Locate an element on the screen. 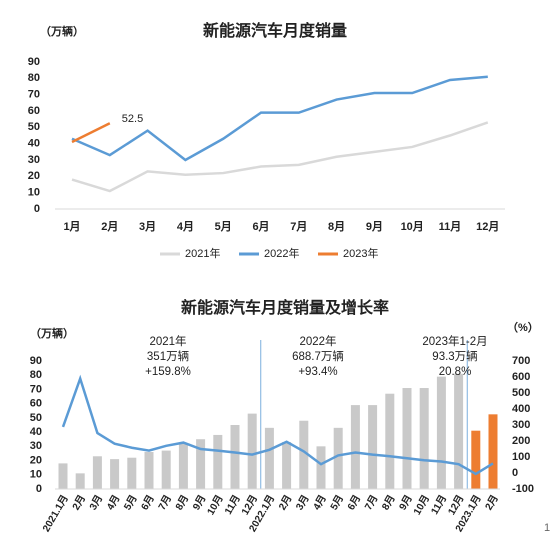 The width and height of the screenshot is (550, 538). y-tick-label: 0 is located at coordinates (37, 209).